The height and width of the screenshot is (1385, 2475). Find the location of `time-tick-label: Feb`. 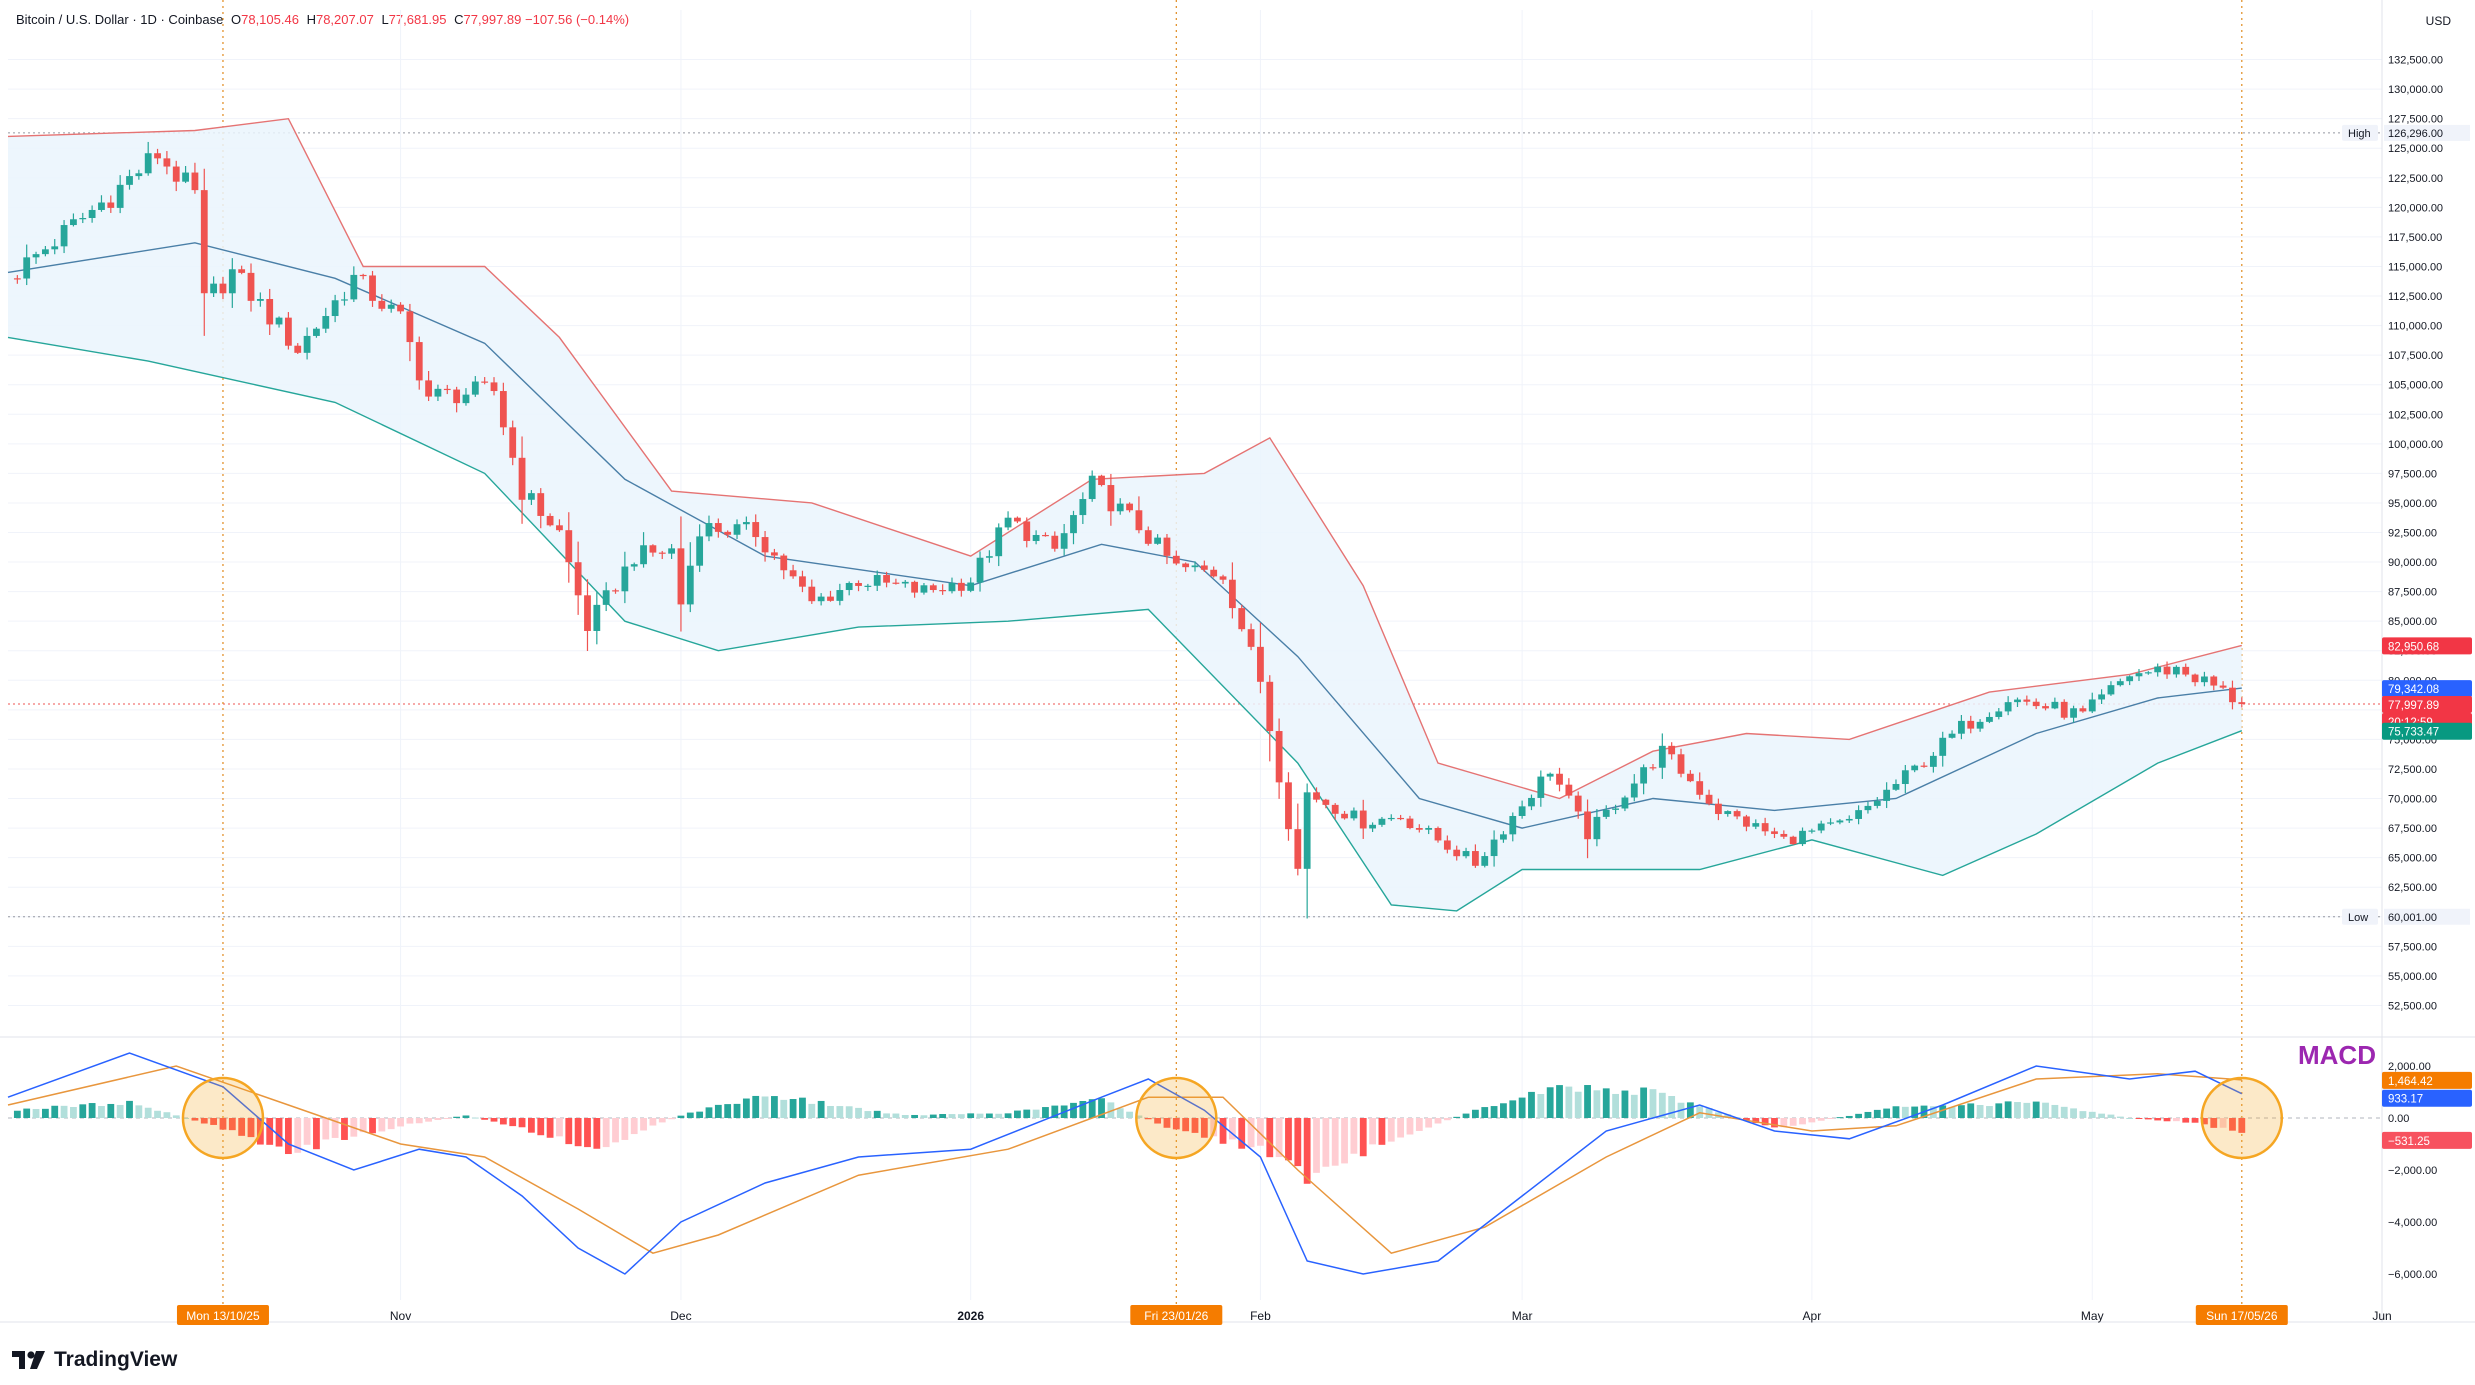

time-tick-label: Feb is located at coordinates (1260, 1316).